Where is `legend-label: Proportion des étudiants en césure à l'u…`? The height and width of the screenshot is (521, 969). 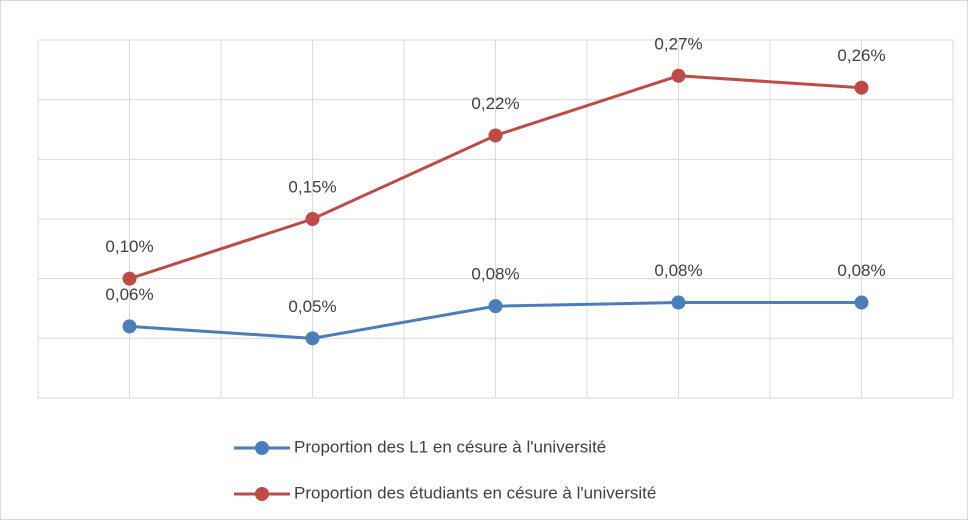 legend-label: Proportion des étudiants en césure à l'u… is located at coordinates (475, 492).